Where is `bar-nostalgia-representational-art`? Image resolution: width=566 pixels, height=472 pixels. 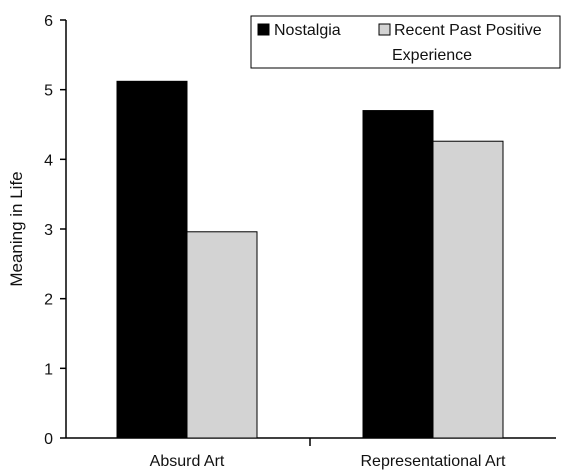 bar-nostalgia-representational-art is located at coordinates (398, 274).